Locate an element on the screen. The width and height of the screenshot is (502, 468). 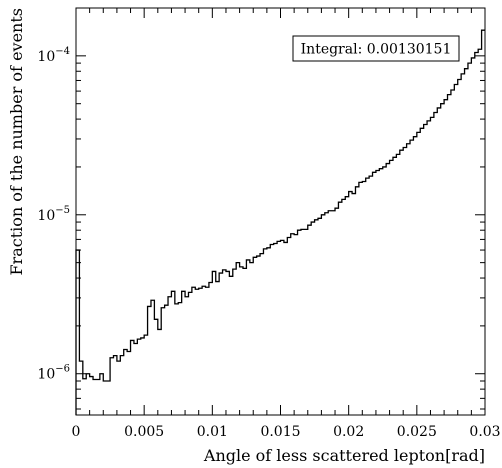
annotation-box is located at coordinates (376, 48).